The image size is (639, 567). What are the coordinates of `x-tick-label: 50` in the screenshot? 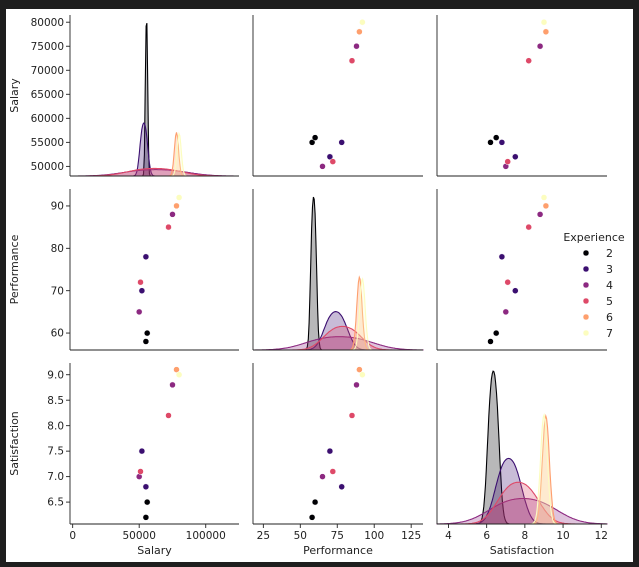 It's located at (300, 536).